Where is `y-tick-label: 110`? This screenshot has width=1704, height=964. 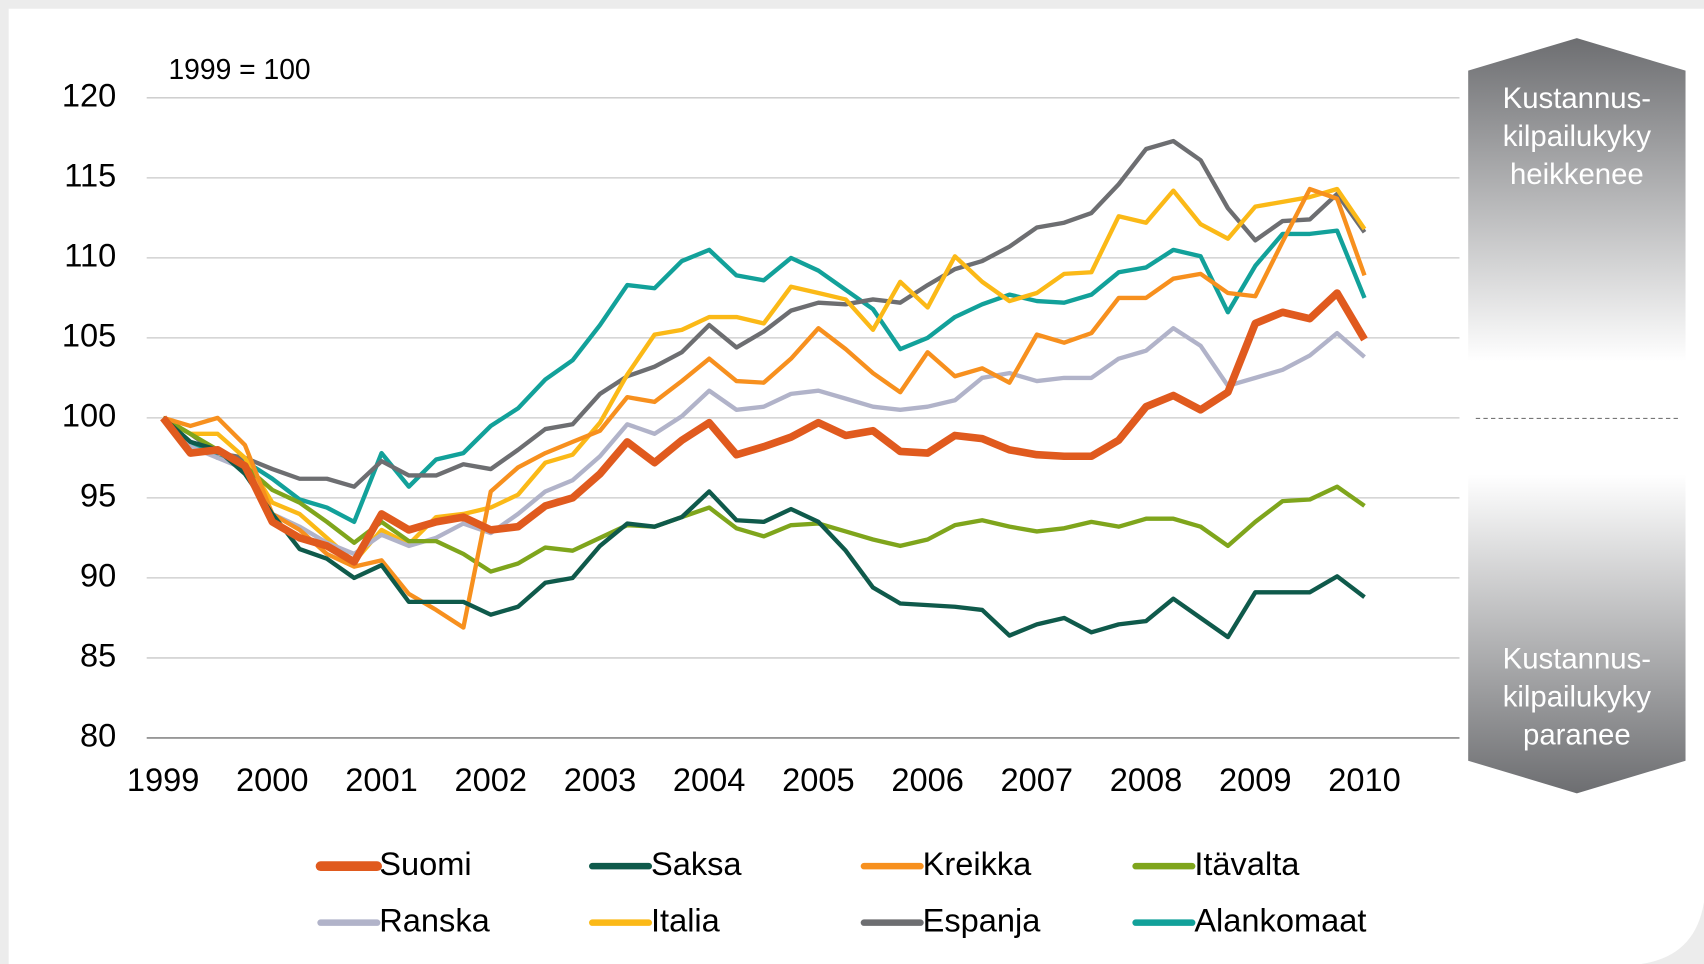
y-tick-label: 110 is located at coordinates (90, 254).